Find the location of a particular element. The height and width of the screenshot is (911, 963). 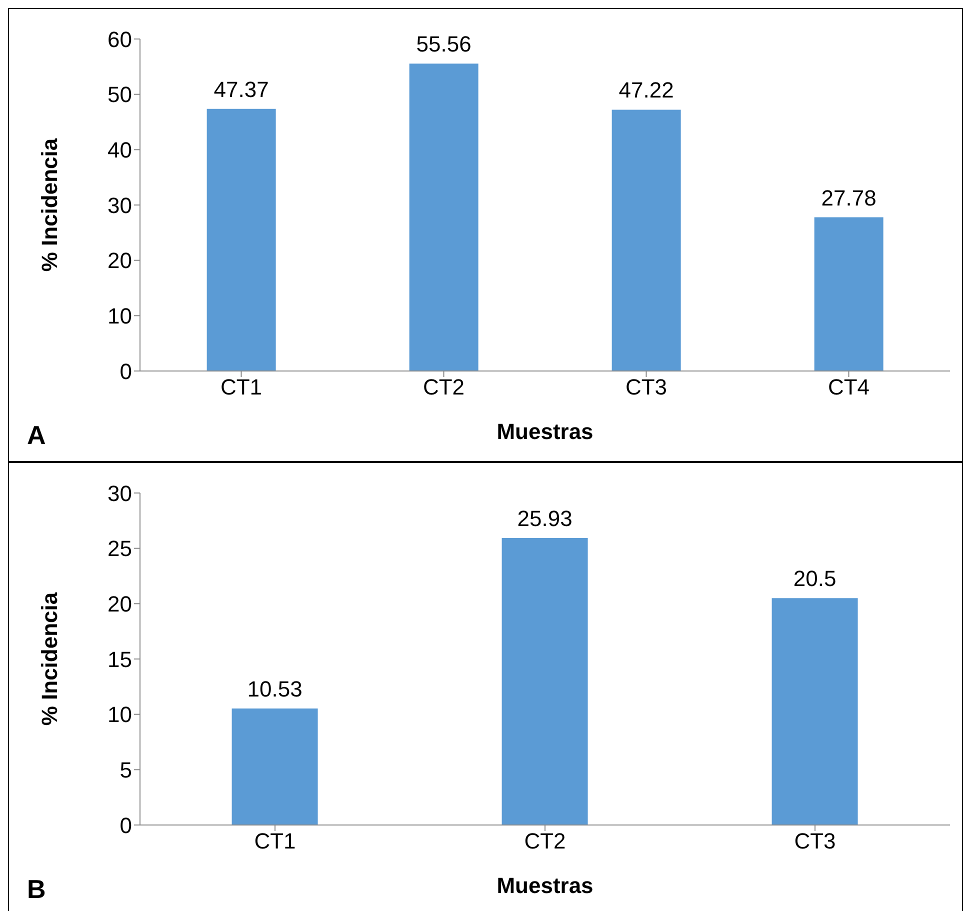

data-label: 27.78 is located at coordinates (848, 197).